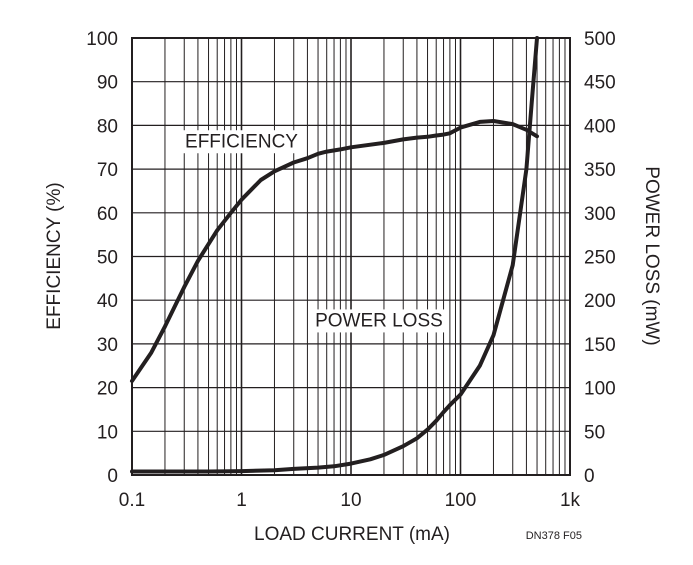  I want to click on x-tick-label: 10, so click(350, 500).